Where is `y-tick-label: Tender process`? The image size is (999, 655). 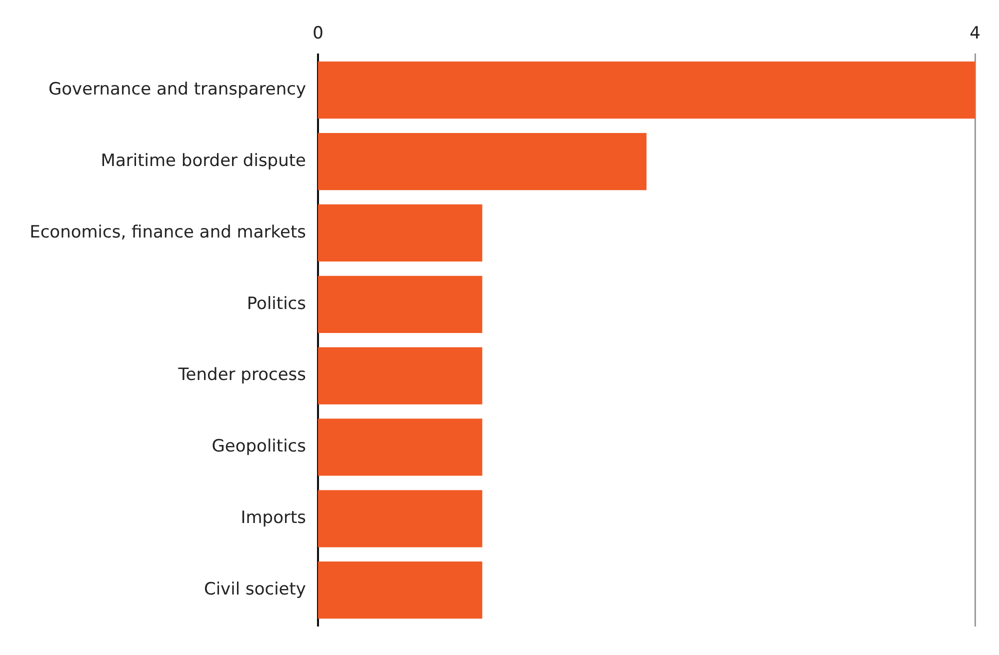
y-tick-label: Tender process is located at coordinates (241, 375).